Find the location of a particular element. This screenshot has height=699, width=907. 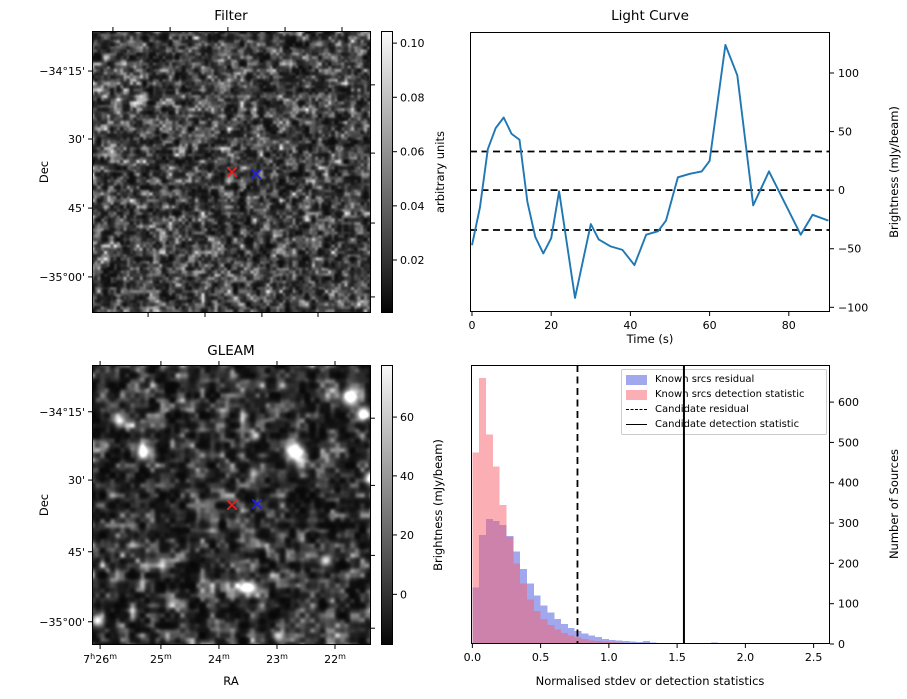

gleam-title: GLEAM is located at coordinates (231, 351).